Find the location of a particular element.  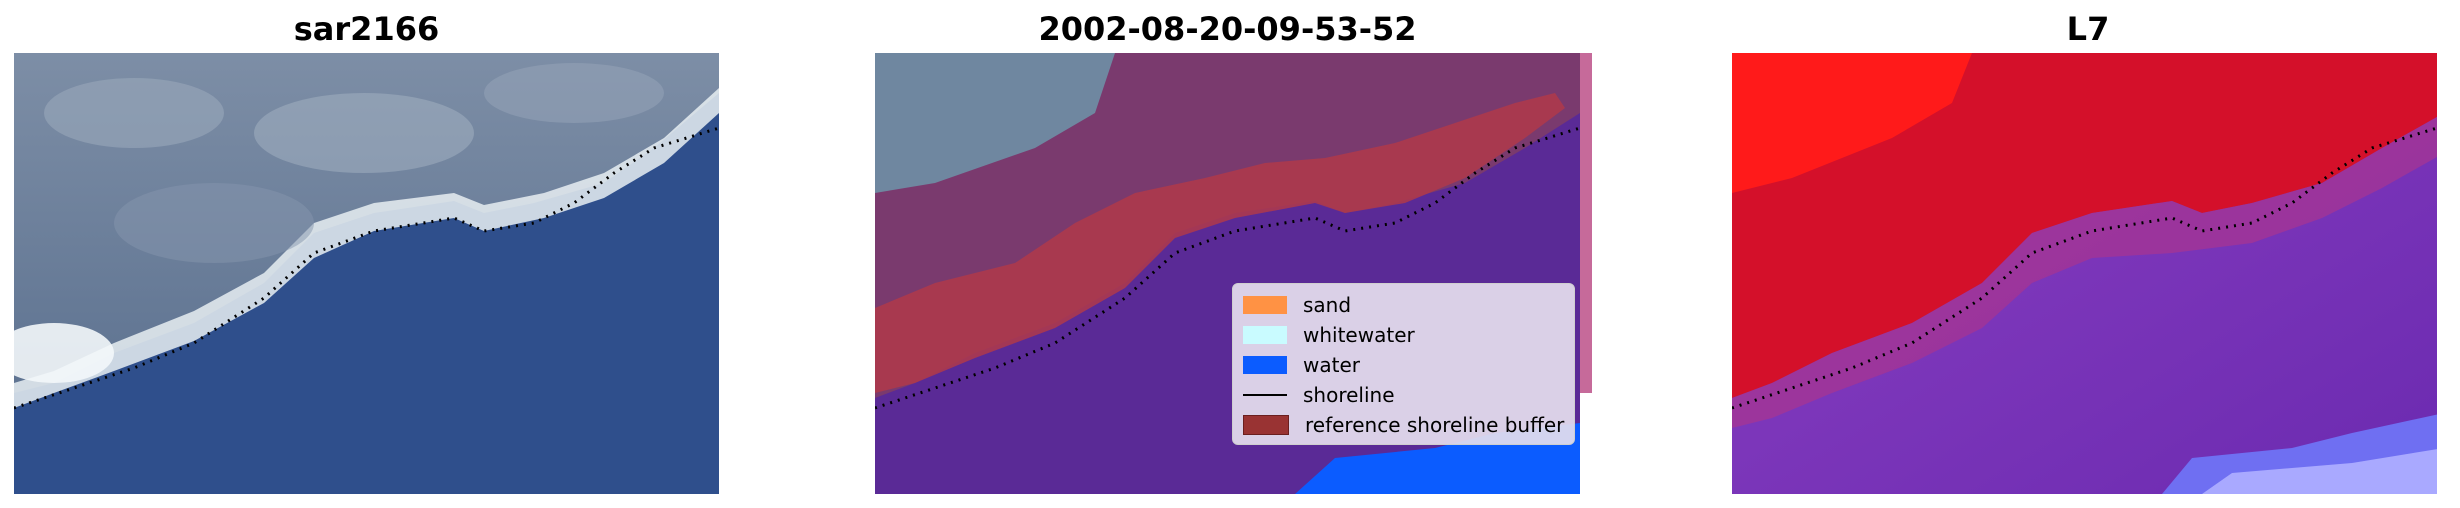

legend-item-reference-buffer: reference shoreline buffer is located at coordinates (1403, 425).